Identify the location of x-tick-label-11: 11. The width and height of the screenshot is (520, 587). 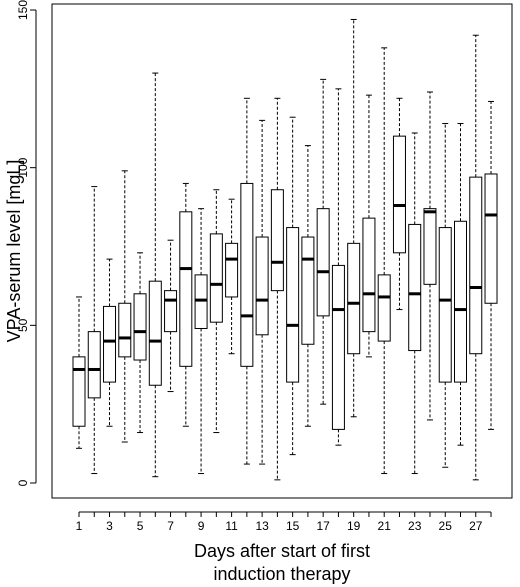
(231, 526).